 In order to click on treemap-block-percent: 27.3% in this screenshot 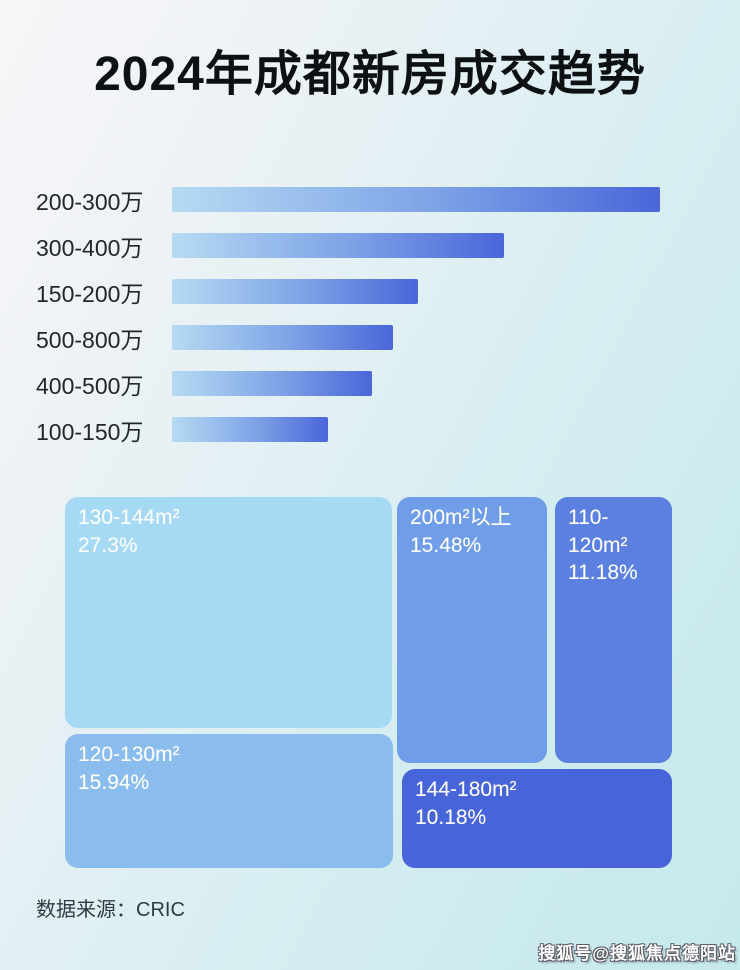, I will do `click(108, 545)`.